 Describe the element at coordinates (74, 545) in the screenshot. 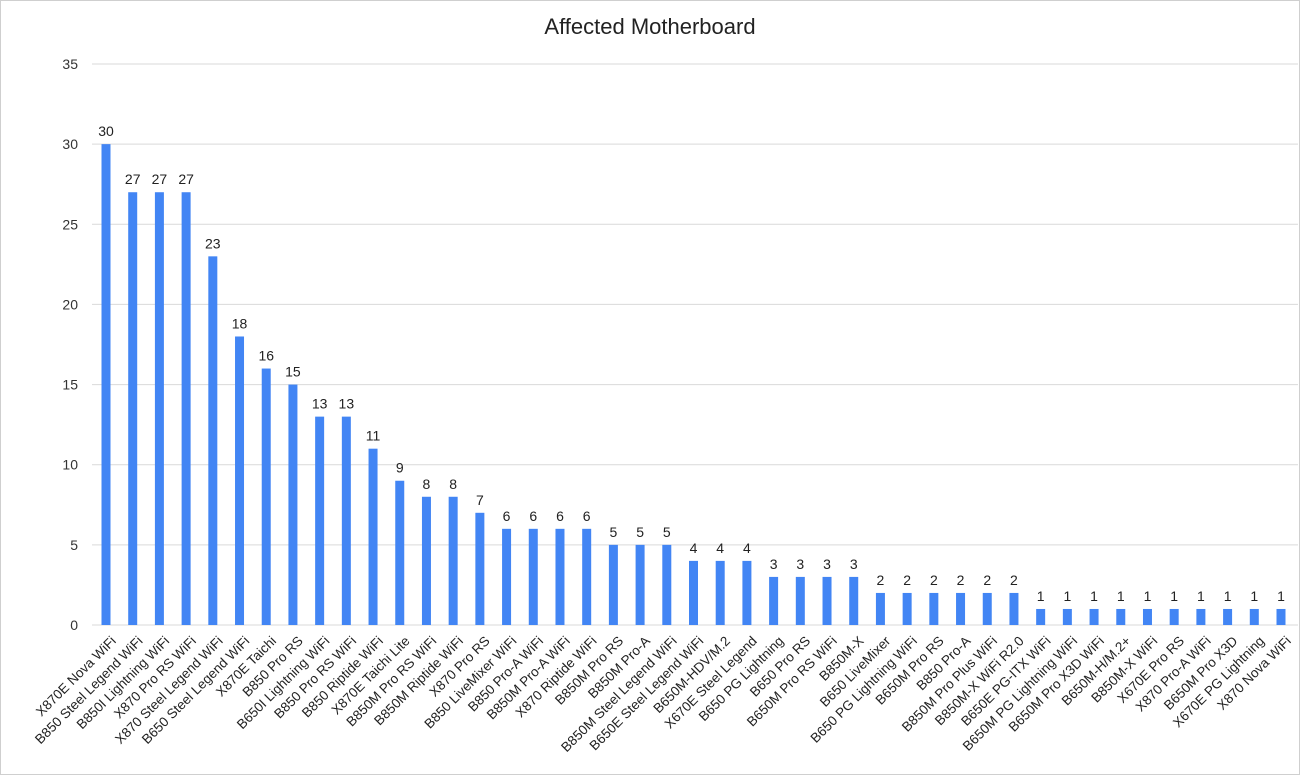

I see `y-tick-label: 5` at that location.